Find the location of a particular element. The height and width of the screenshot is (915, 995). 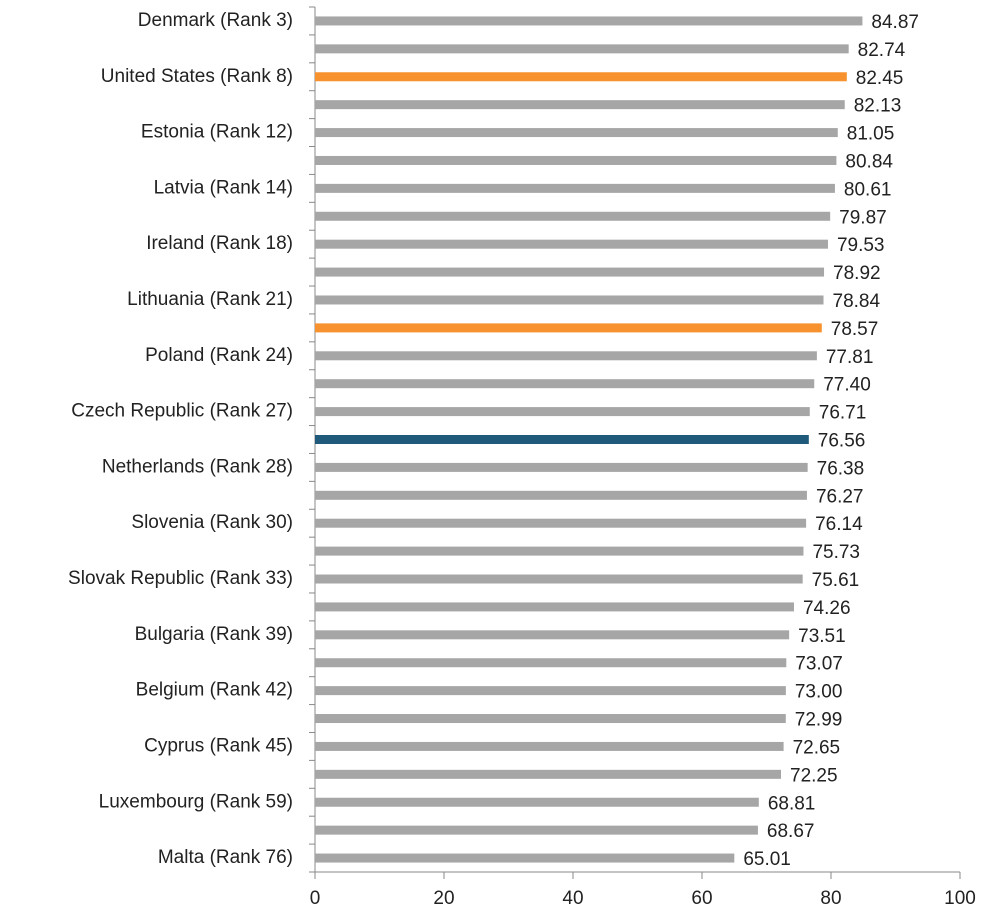

value-label: 76.14 is located at coordinates (839, 524).